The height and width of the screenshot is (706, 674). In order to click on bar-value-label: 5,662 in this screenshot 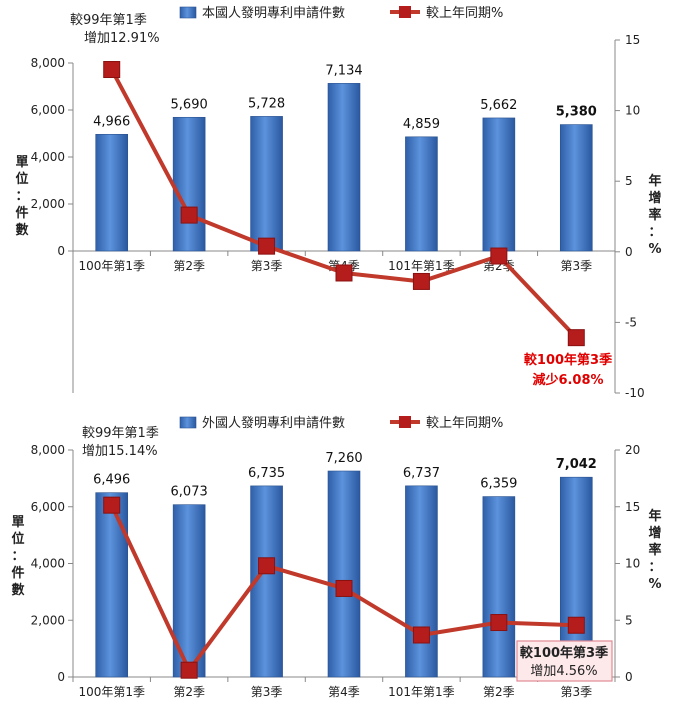, I will do `click(498, 105)`.